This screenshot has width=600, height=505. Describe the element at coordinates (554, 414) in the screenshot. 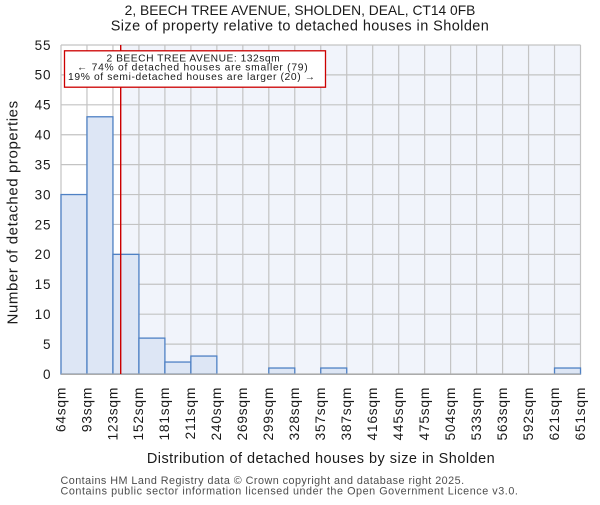

I see `svg-text: 621sqm` at that location.